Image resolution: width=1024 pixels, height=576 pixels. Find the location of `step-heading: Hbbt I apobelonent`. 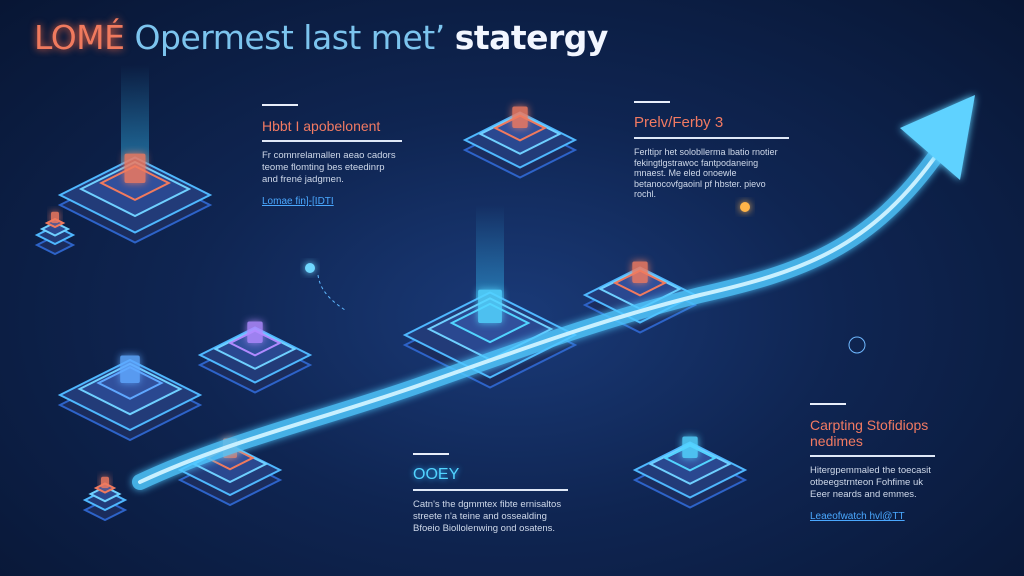

step-heading: Hbbt I apobelonent is located at coordinates (321, 126).